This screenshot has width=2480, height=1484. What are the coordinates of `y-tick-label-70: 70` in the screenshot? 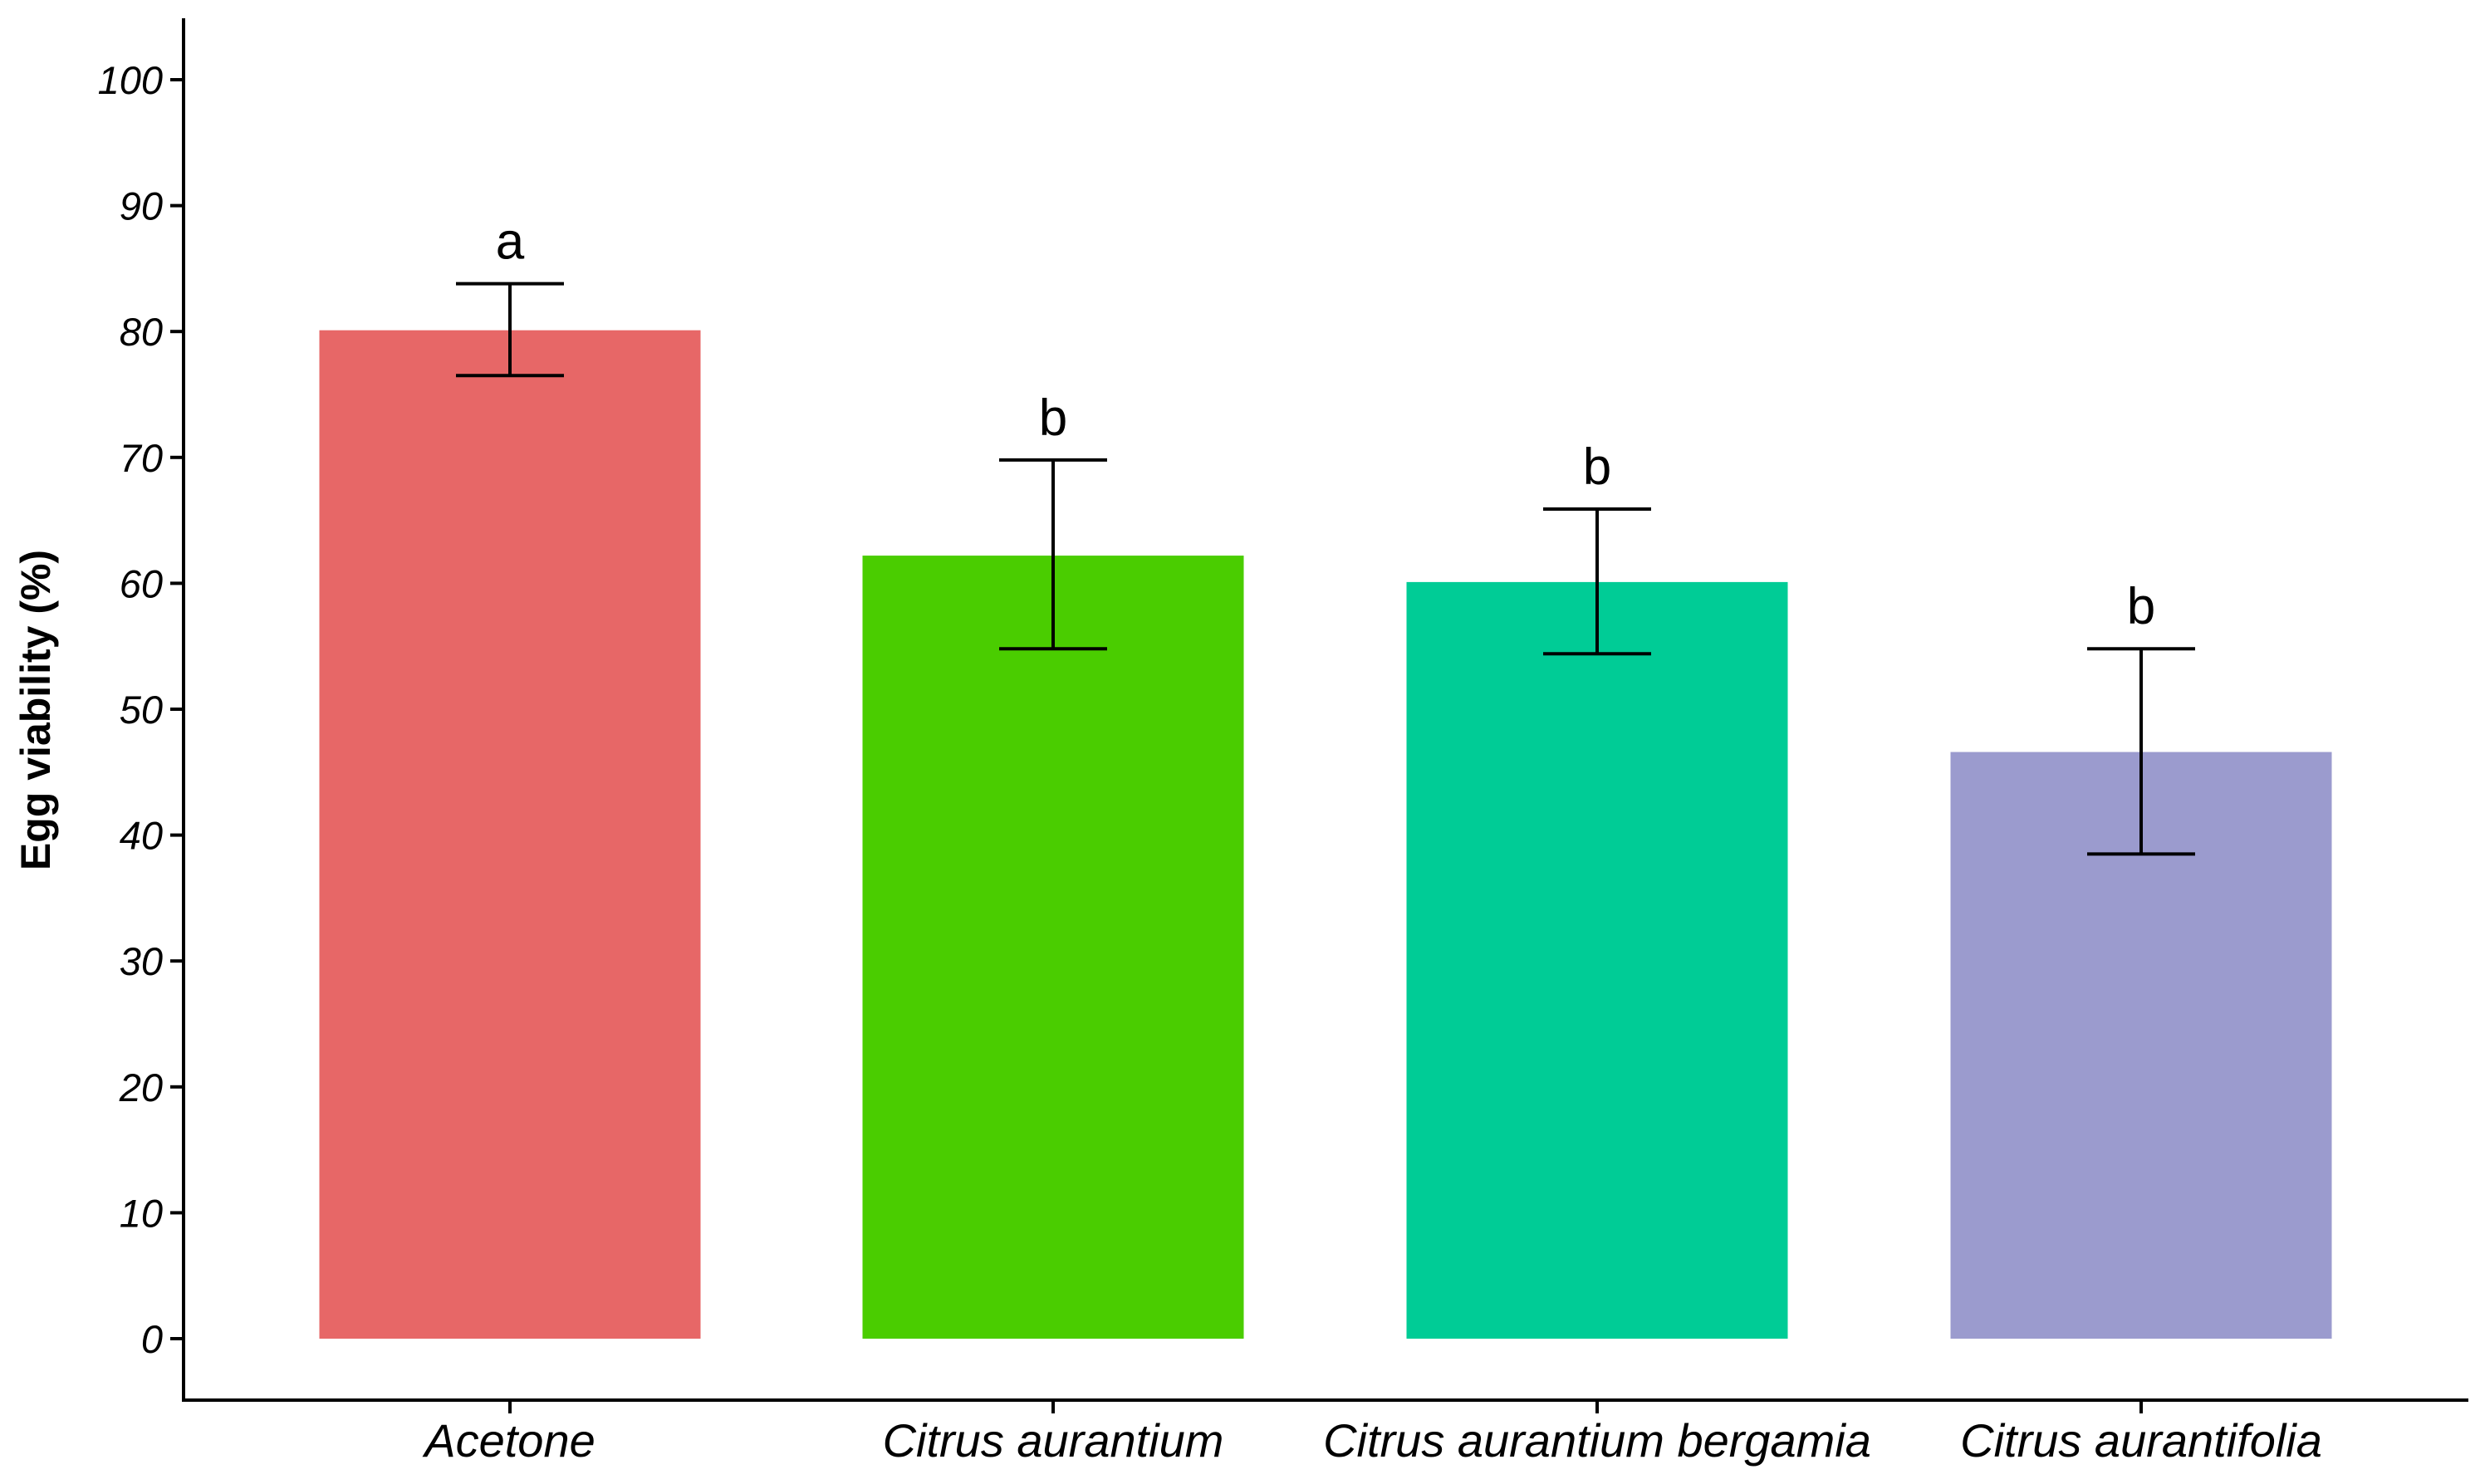 It's located at (141, 458).